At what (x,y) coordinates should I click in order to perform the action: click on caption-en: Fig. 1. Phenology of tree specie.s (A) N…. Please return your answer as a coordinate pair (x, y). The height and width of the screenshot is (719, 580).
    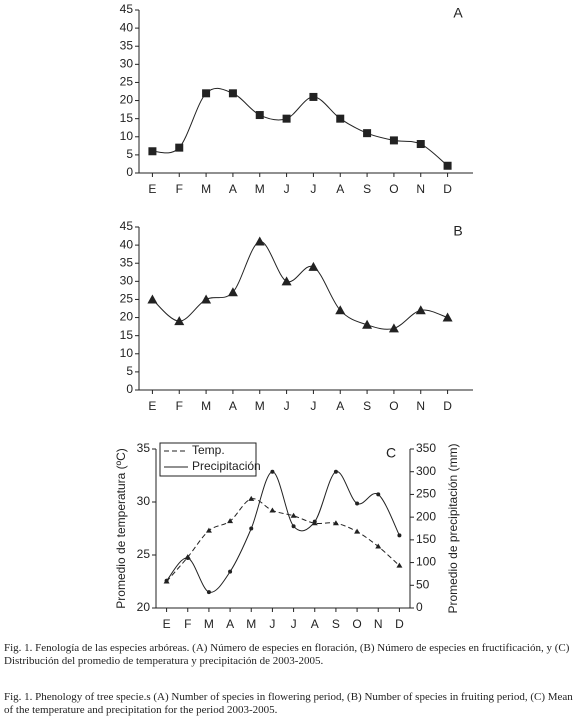
    Looking at the image, I should click on (288, 703).